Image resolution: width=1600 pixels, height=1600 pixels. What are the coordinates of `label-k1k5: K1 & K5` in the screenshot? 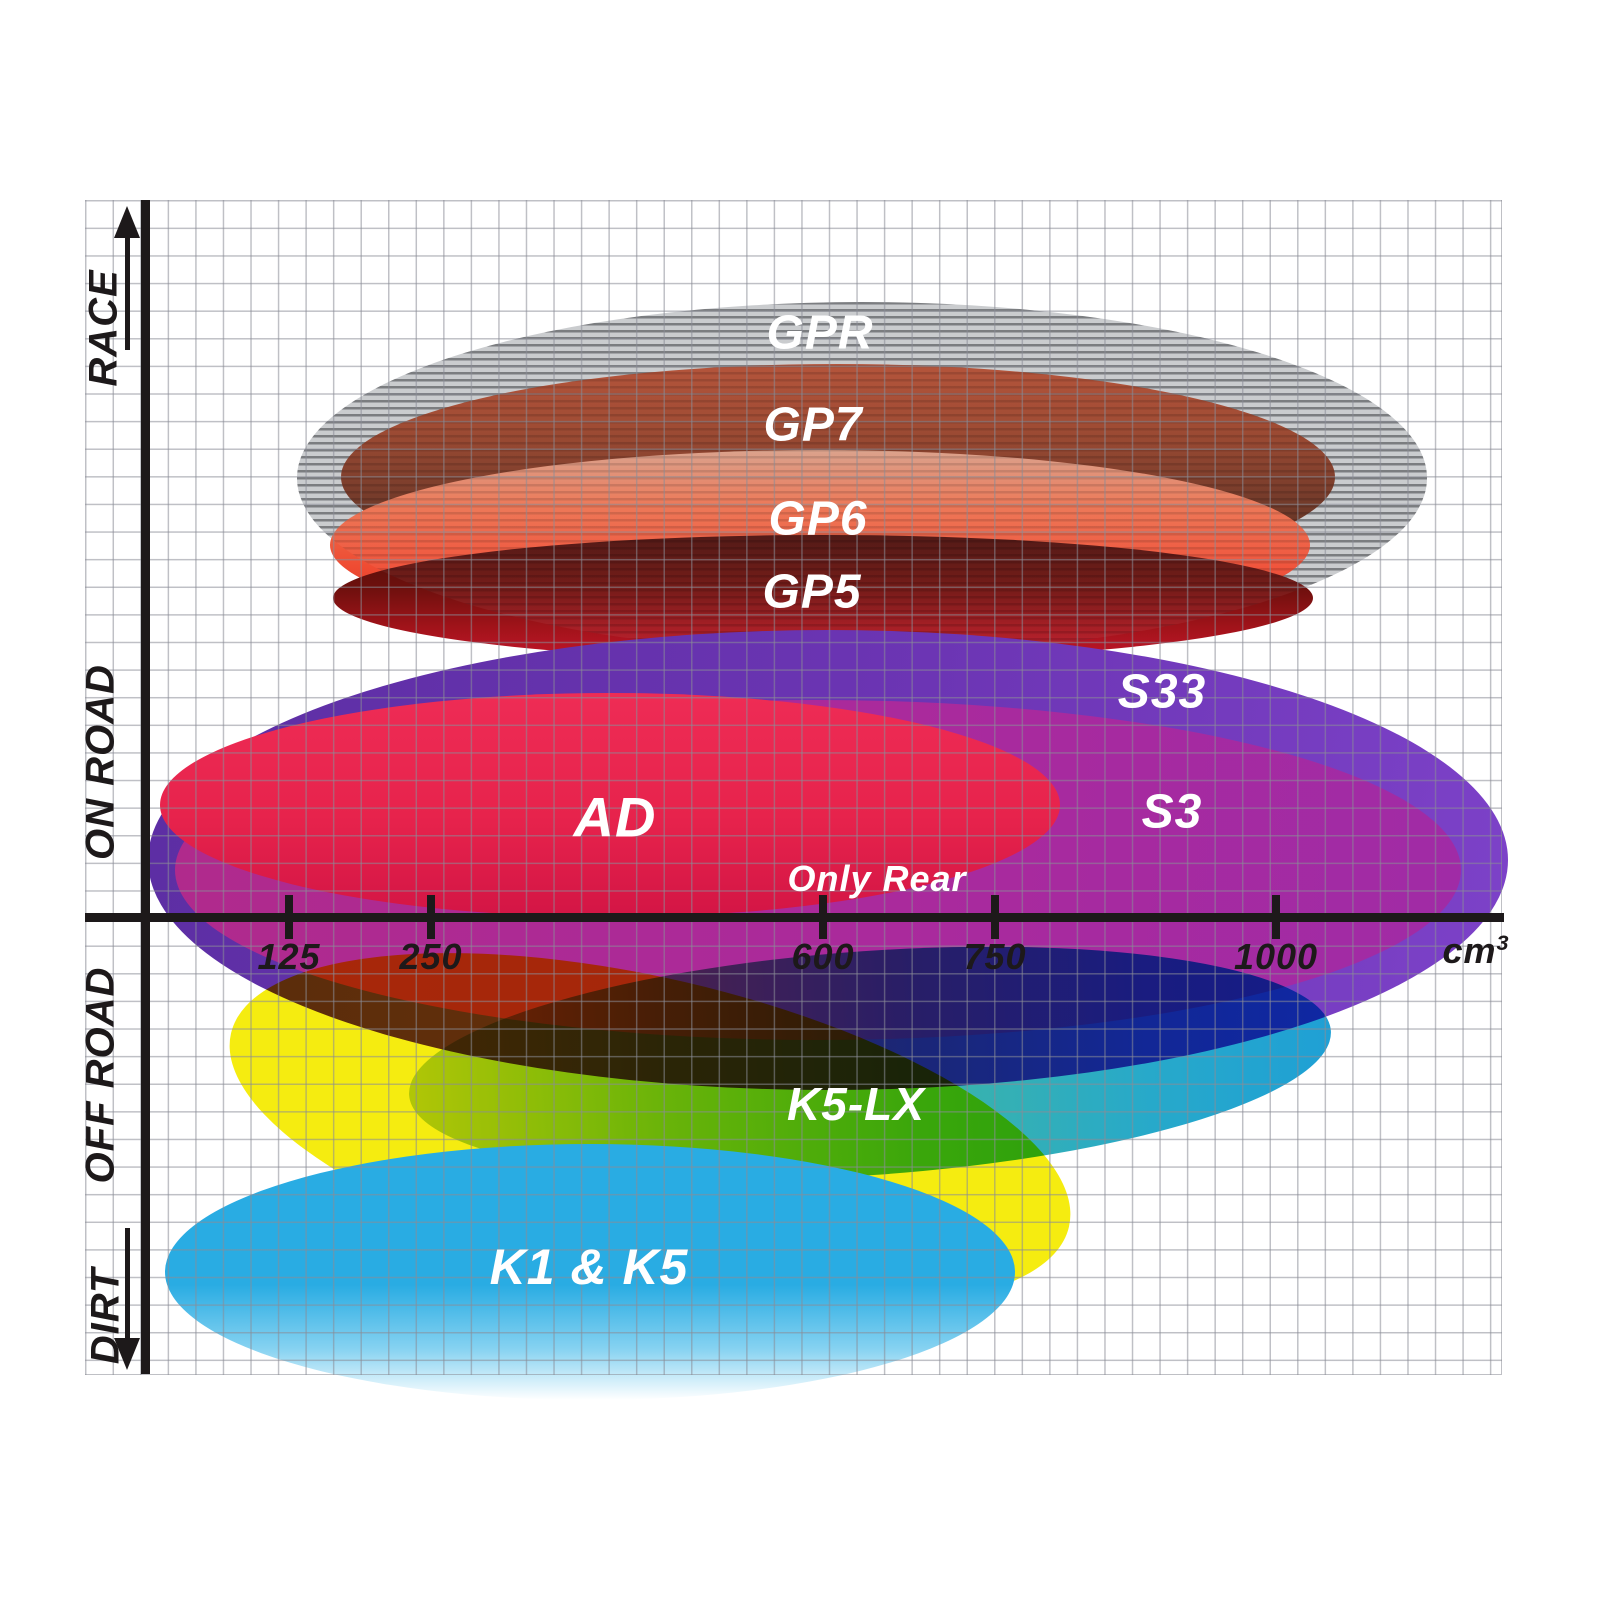 It's located at (589, 1267).